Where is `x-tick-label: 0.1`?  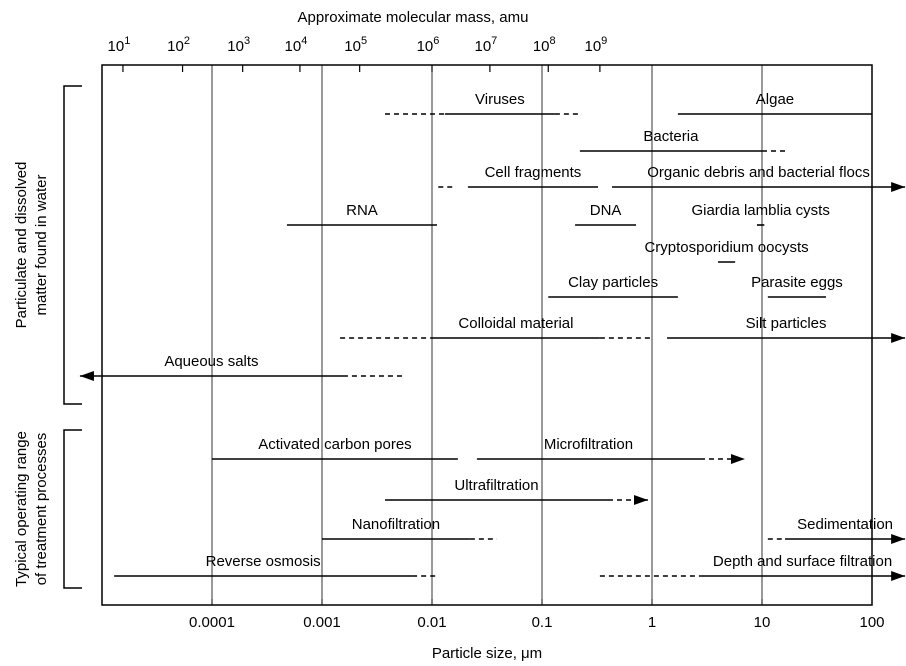 x-tick-label: 0.1 is located at coordinates (542, 622).